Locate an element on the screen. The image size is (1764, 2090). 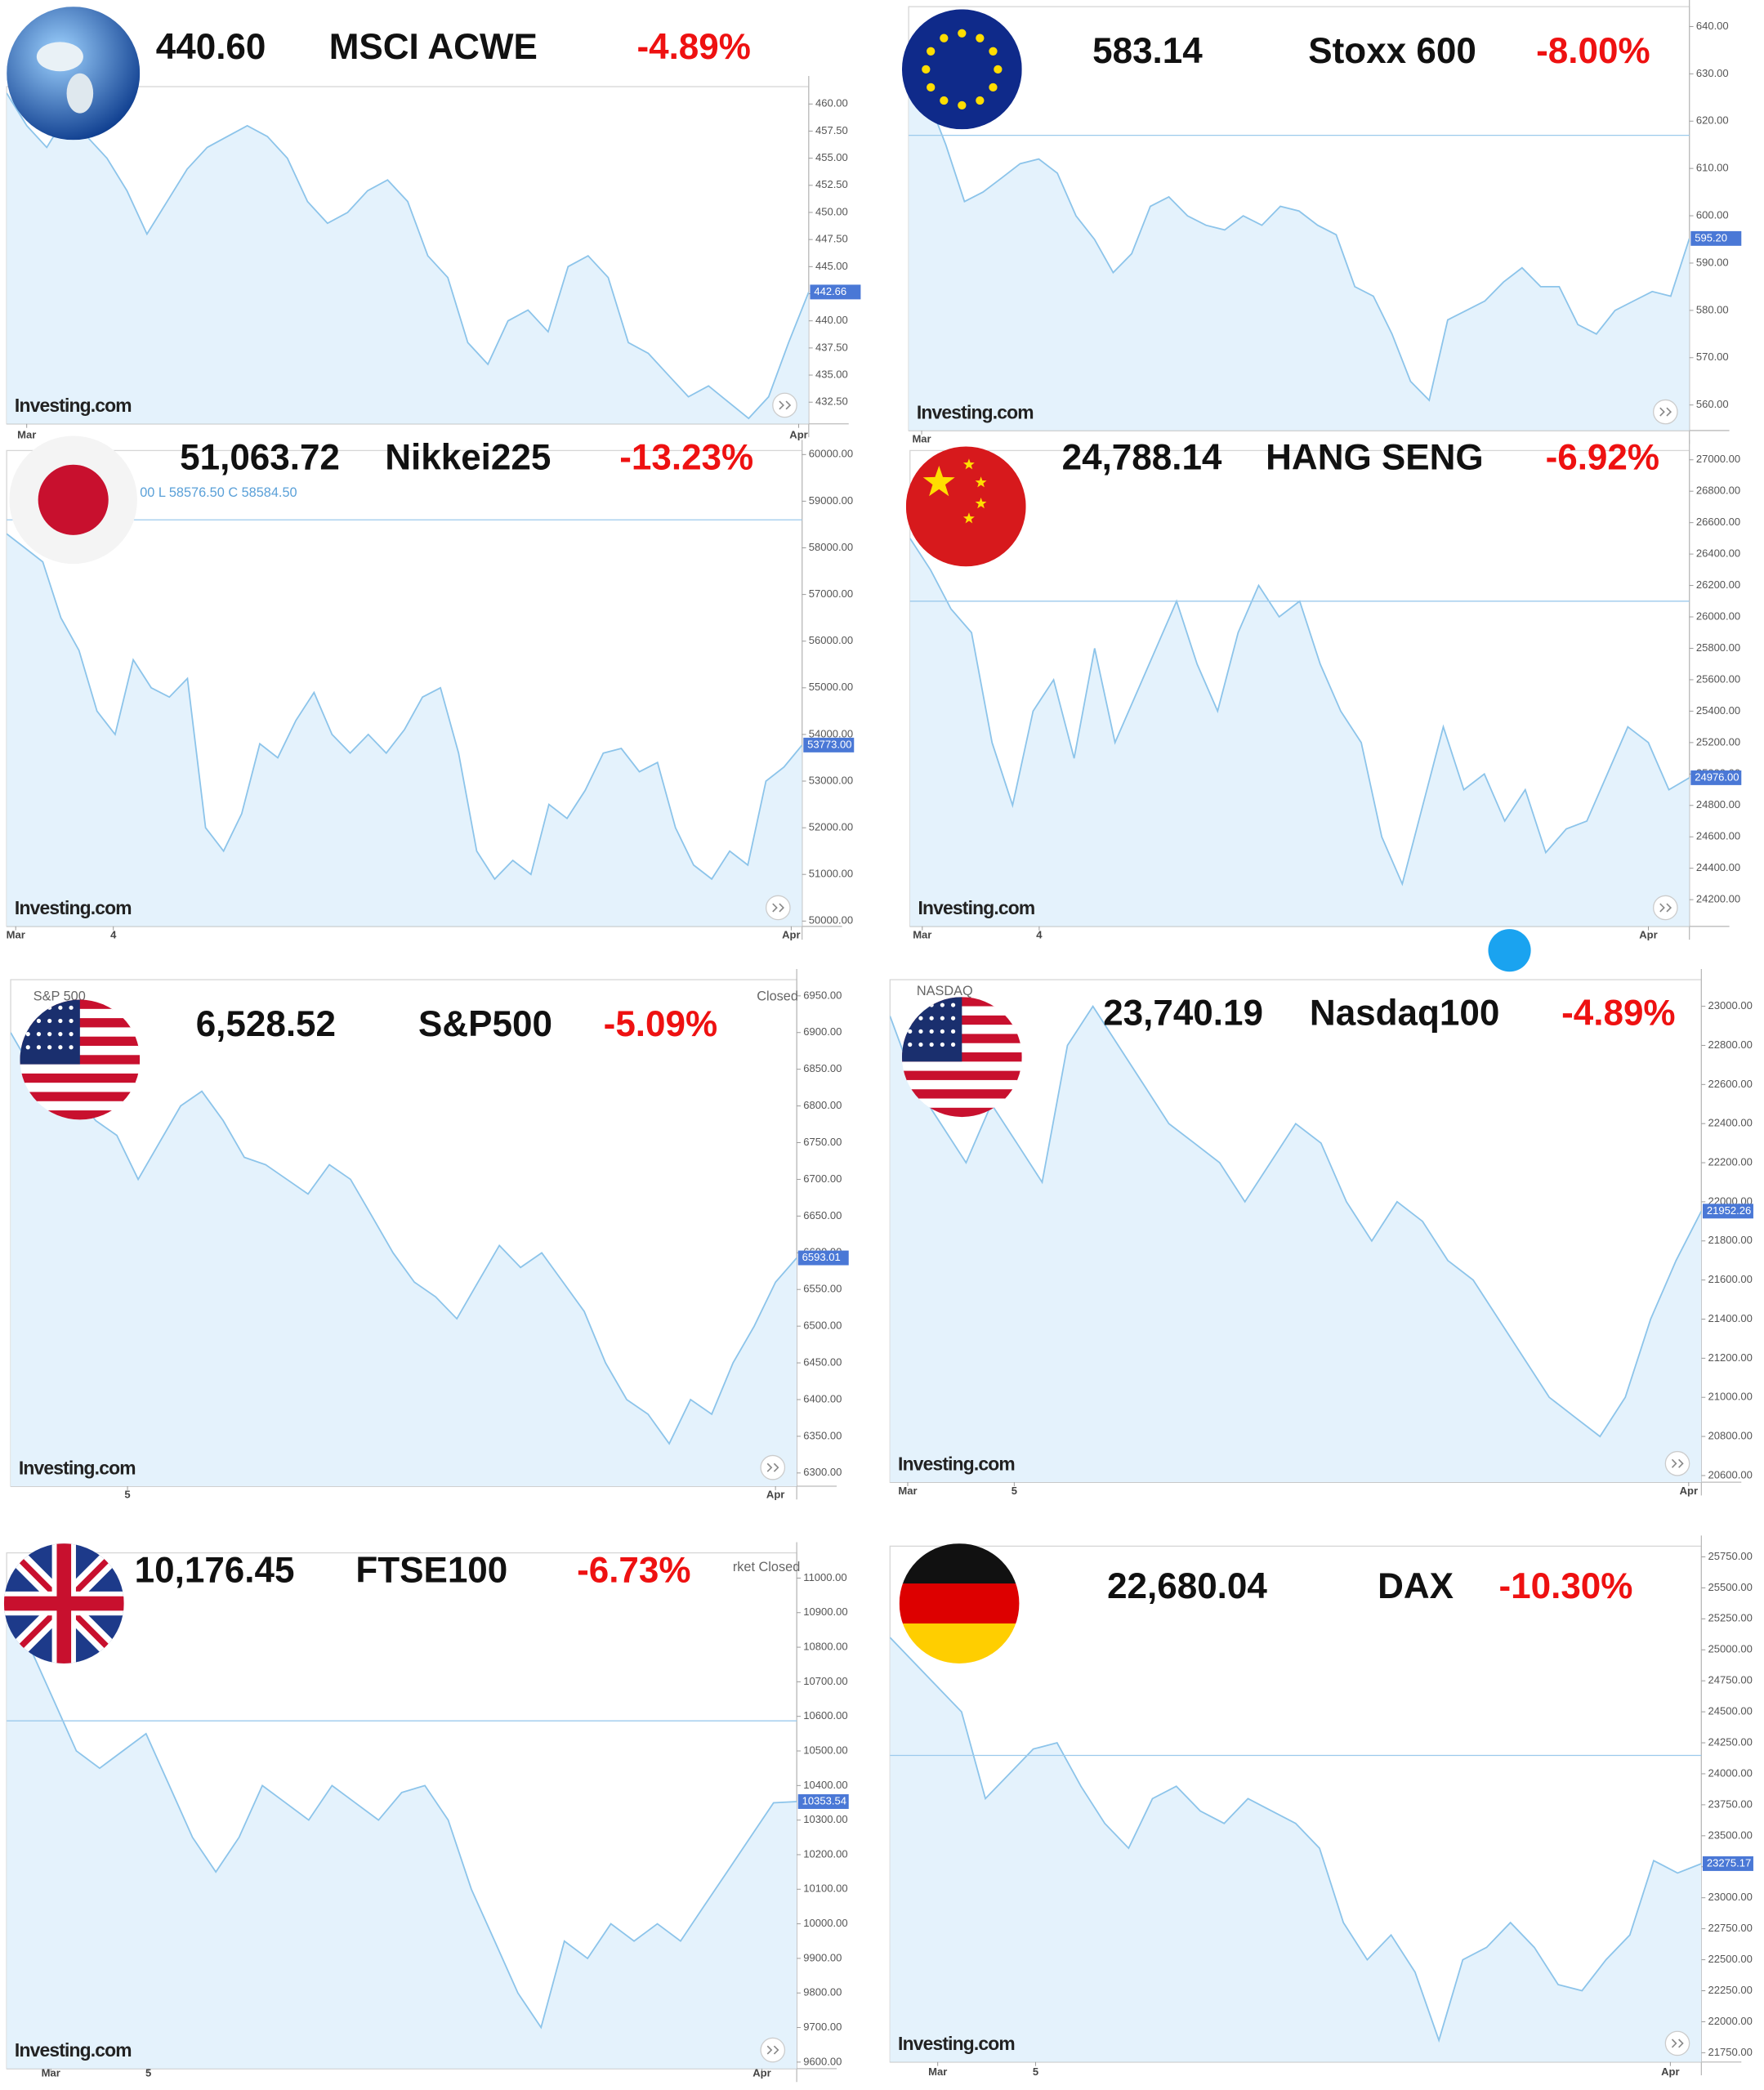
y-tick-label: 6950.00 is located at coordinates (822, 995).